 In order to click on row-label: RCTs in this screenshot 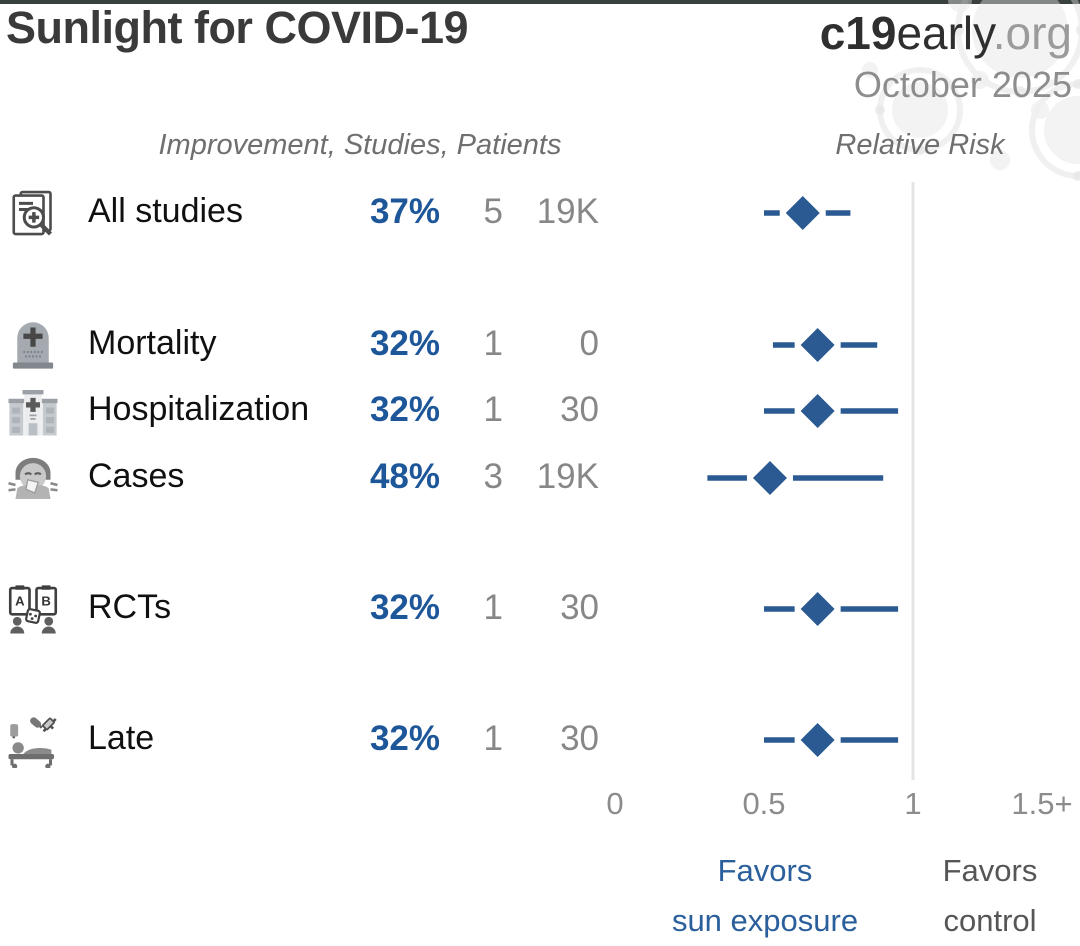, I will do `click(130, 607)`.